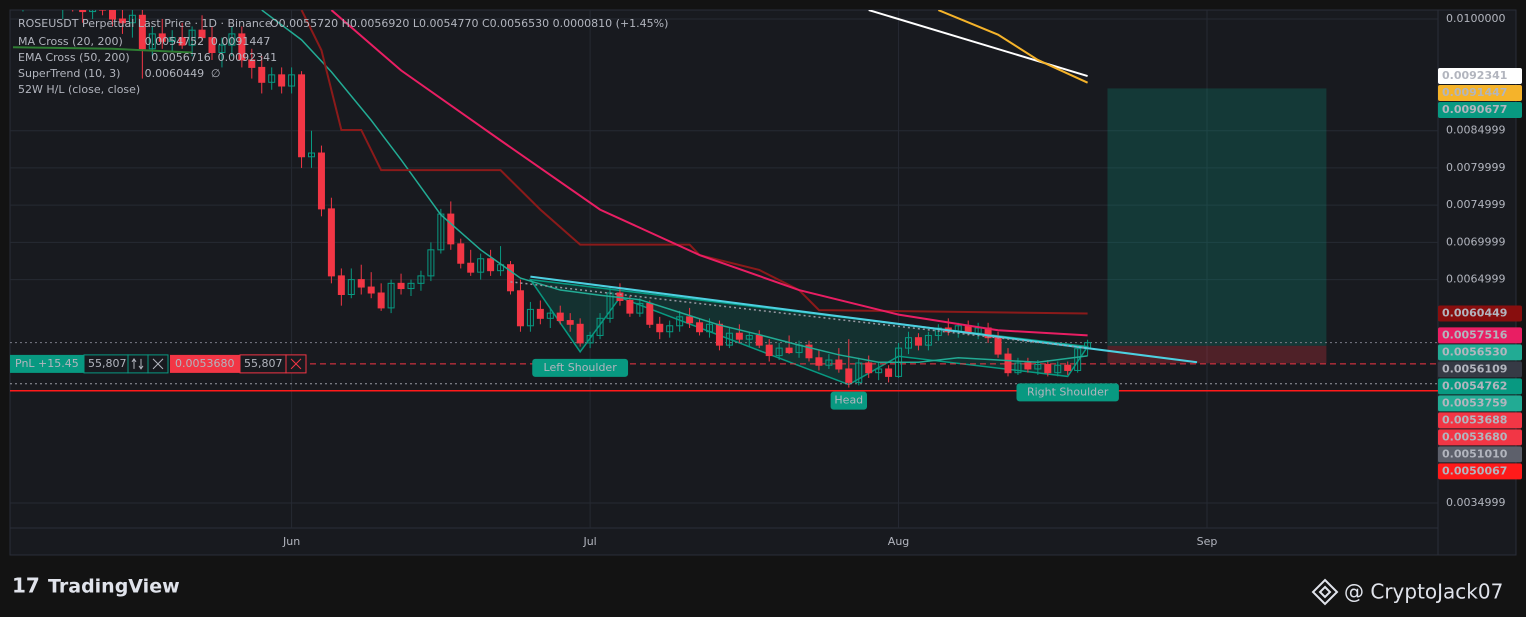 Image resolution: width=1526 pixels, height=617 pixels. What do you see at coordinates (1474, 385) in the screenshot?
I see `price-label: 0.0054762` at bounding box center [1474, 385].